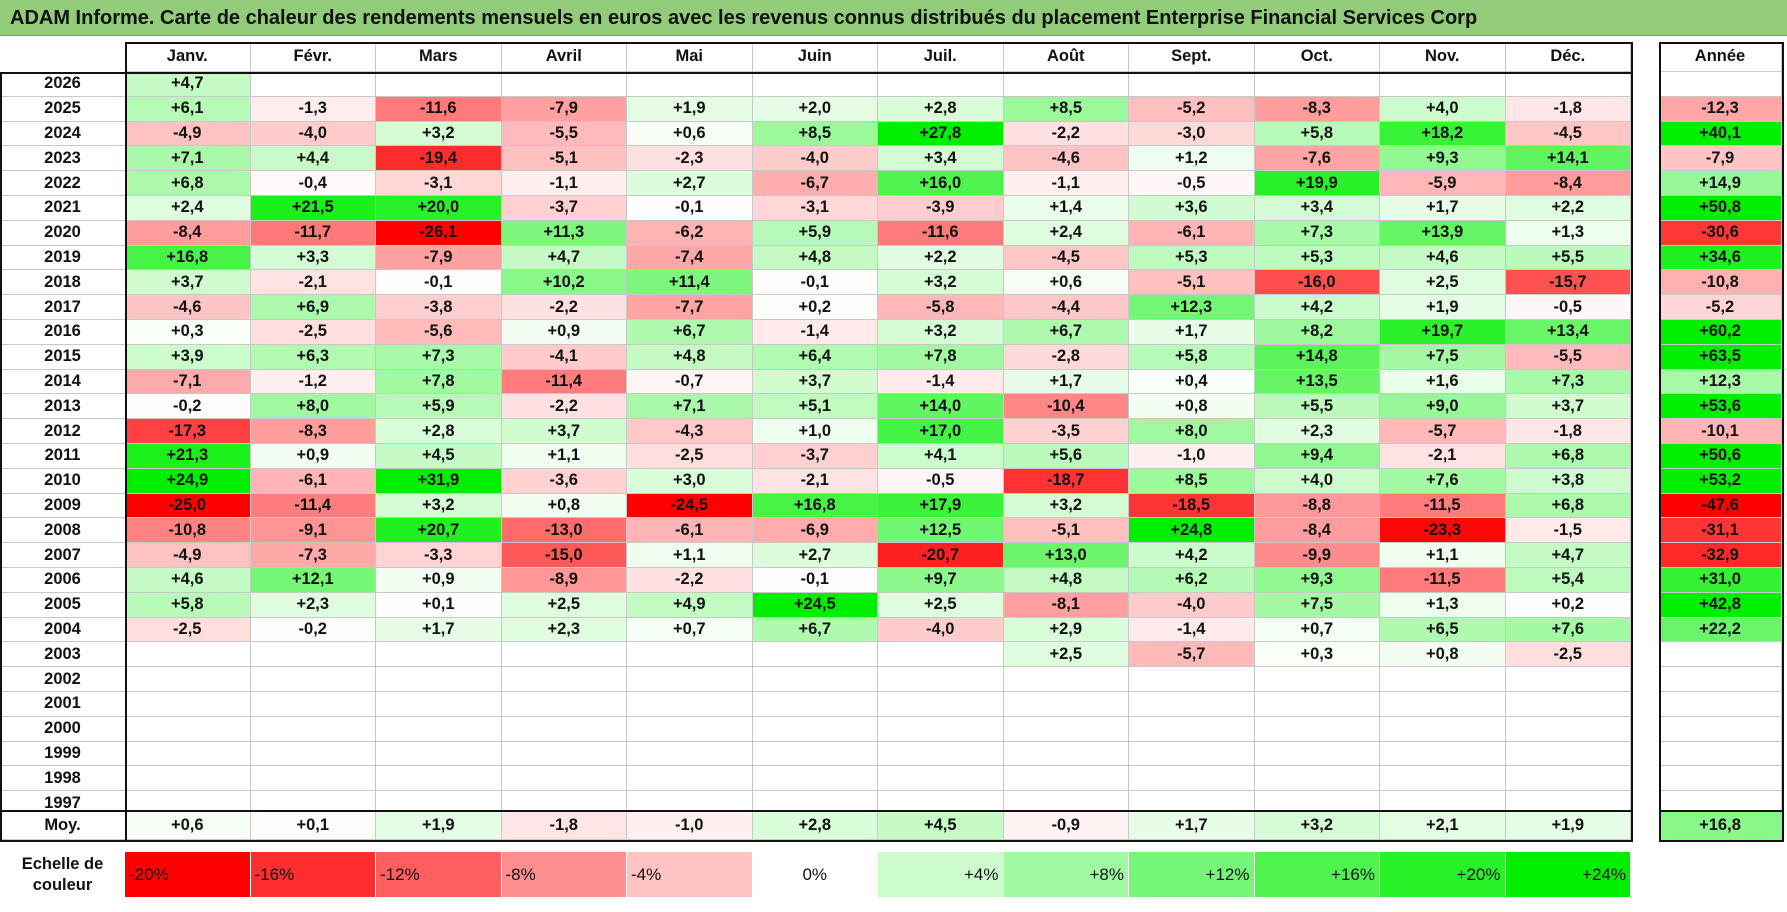 The image size is (1787, 912). I want to click on column-header: Juil., so click(941, 57).